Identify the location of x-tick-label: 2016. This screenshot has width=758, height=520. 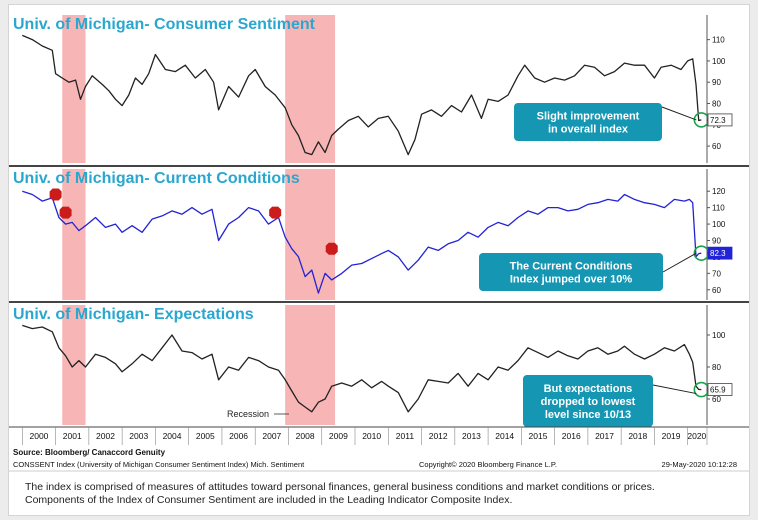
(571, 436).